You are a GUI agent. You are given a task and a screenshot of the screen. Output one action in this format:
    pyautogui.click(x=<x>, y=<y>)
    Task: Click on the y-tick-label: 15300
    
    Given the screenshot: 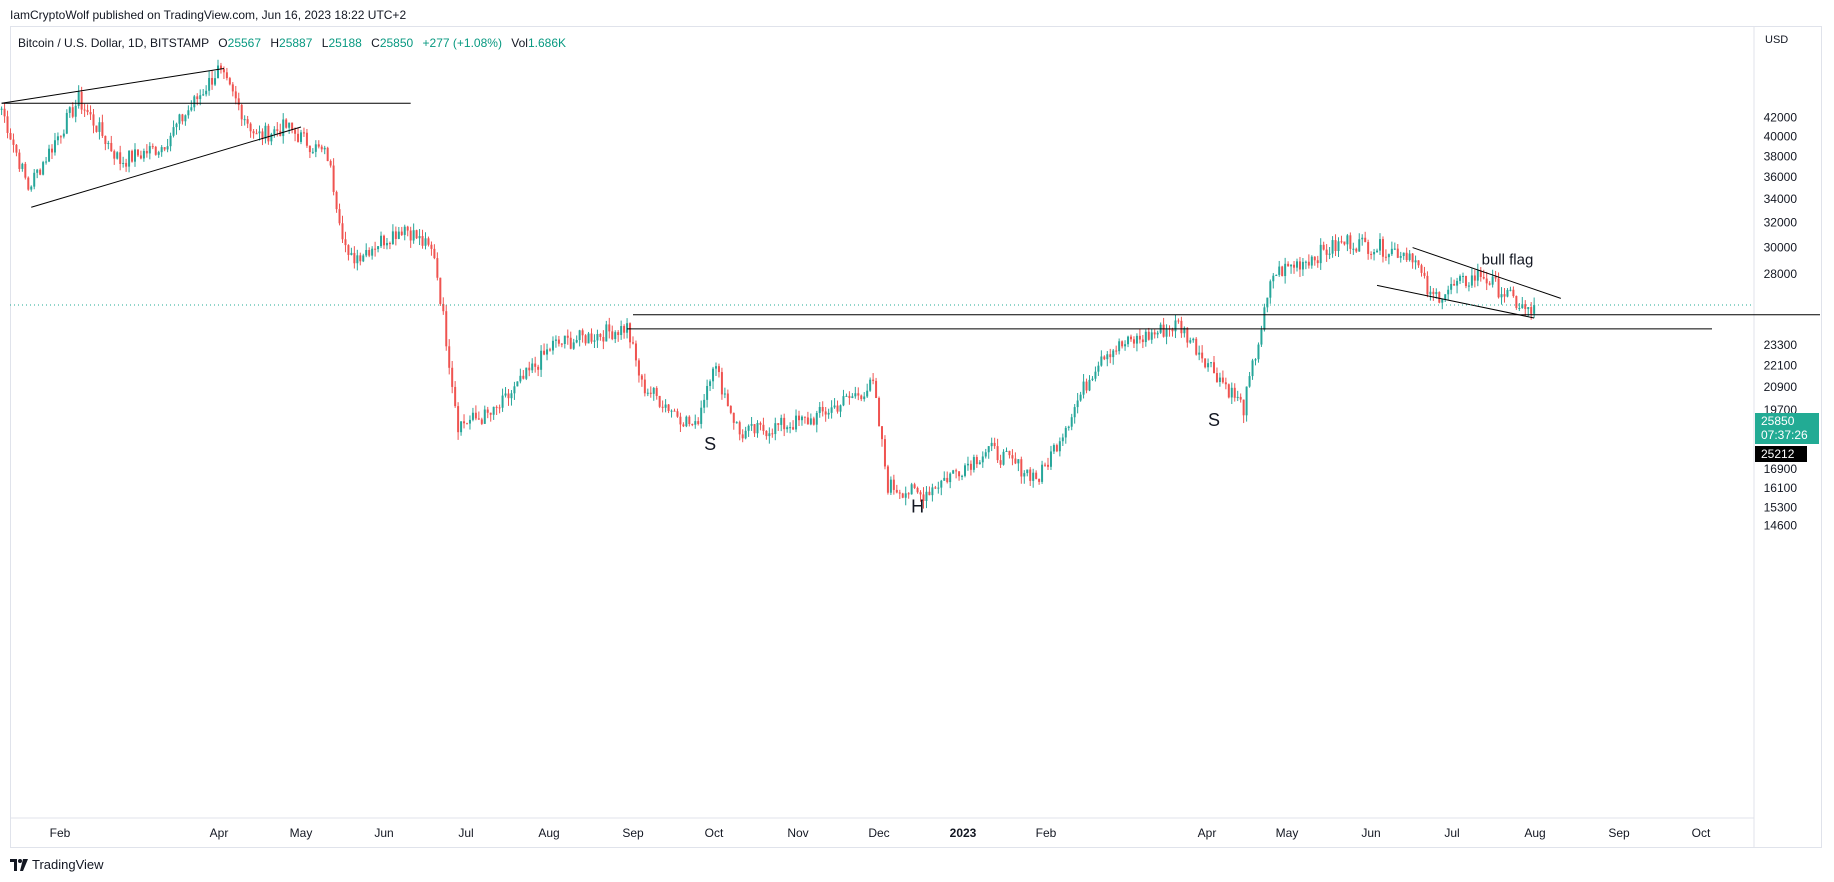 What is the action you would take?
    pyautogui.click(x=1781, y=508)
    